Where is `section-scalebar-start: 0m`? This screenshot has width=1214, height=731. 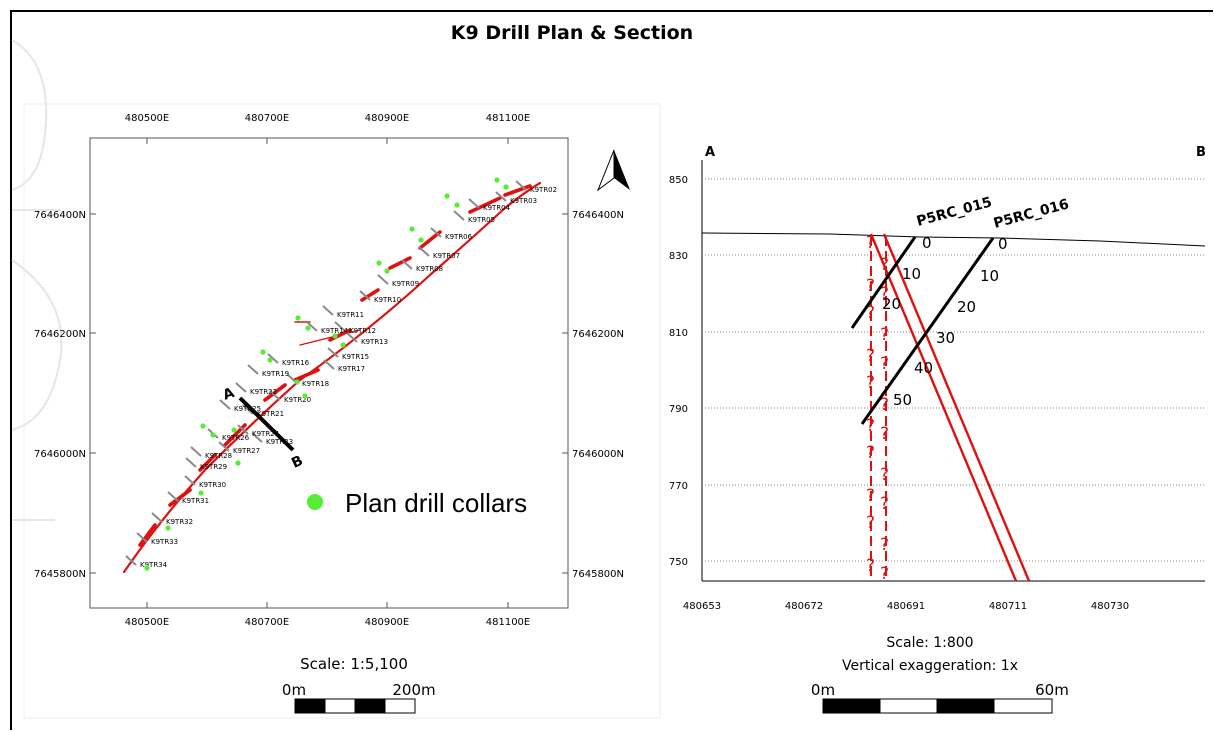 section-scalebar-start: 0m is located at coordinates (823, 690).